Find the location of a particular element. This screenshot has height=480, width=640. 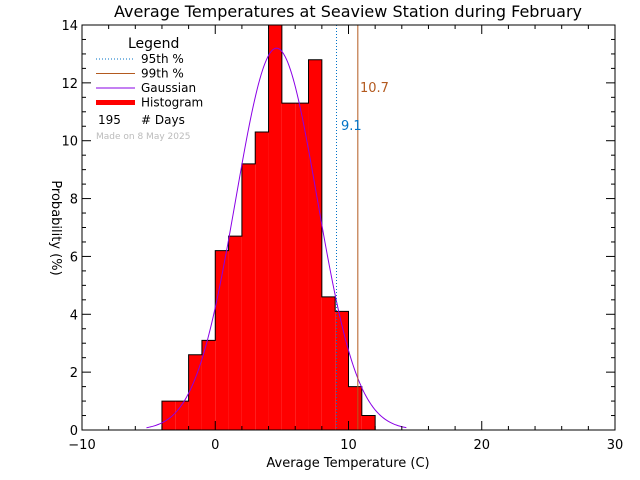

y-tick-label: 0 is located at coordinates (74, 431).